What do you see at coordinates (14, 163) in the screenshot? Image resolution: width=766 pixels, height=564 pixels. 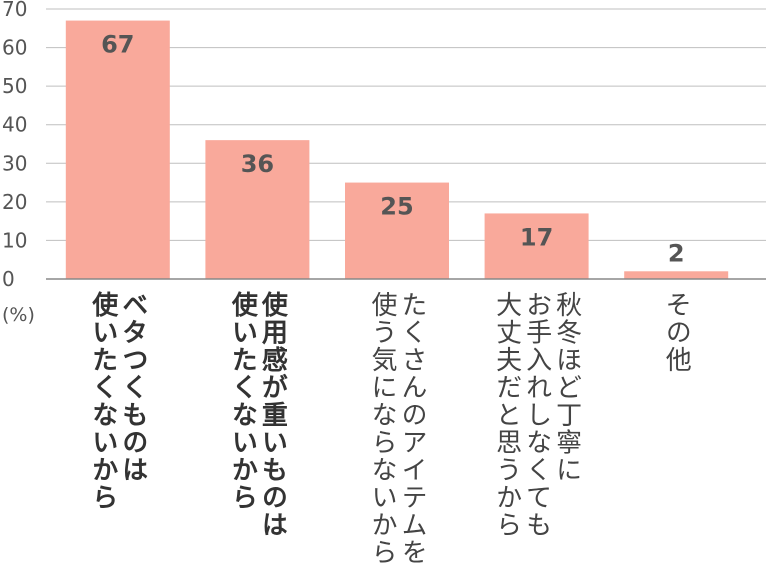 I see `y-tick-label: 30` at bounding box center [14, 163].